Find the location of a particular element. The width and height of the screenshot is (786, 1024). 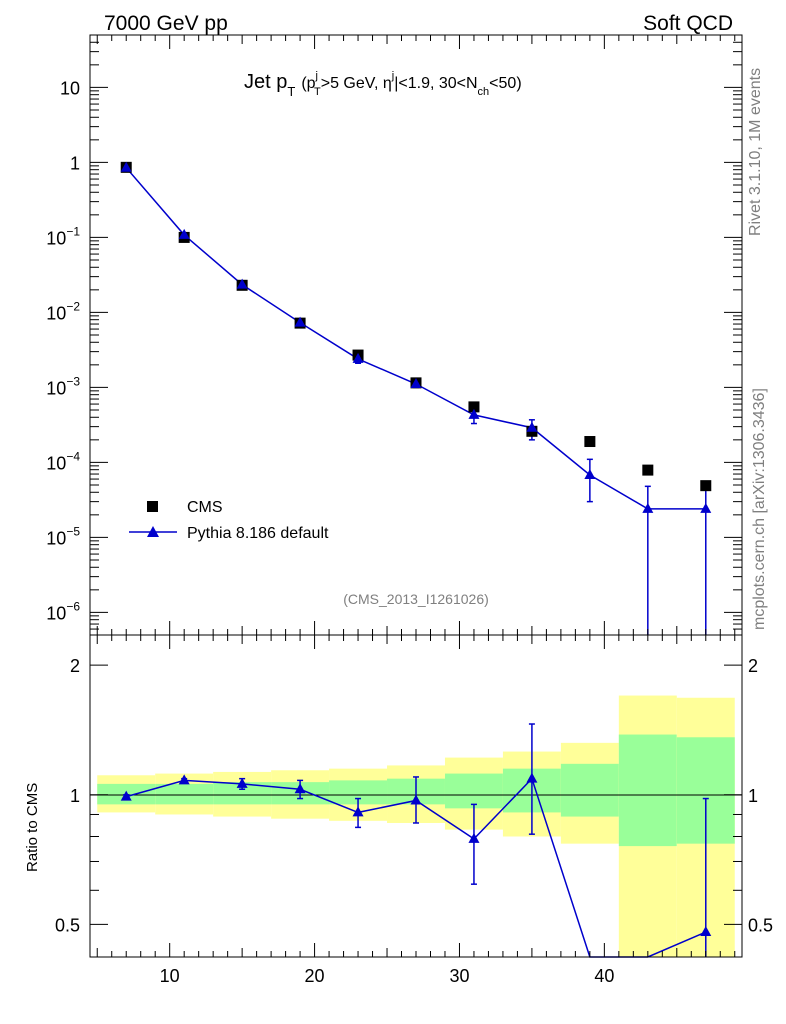

plot-title: Jet pT (pj T>5 GeV, ηj|<1.9, 30<Nch<50) is located at coordinates (383, 84).